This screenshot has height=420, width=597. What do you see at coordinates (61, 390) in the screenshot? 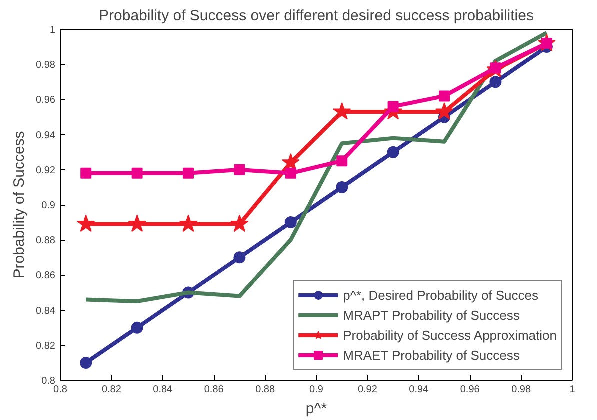
I see `x-tick-label: 0.8` at bounding box center [61, 390].